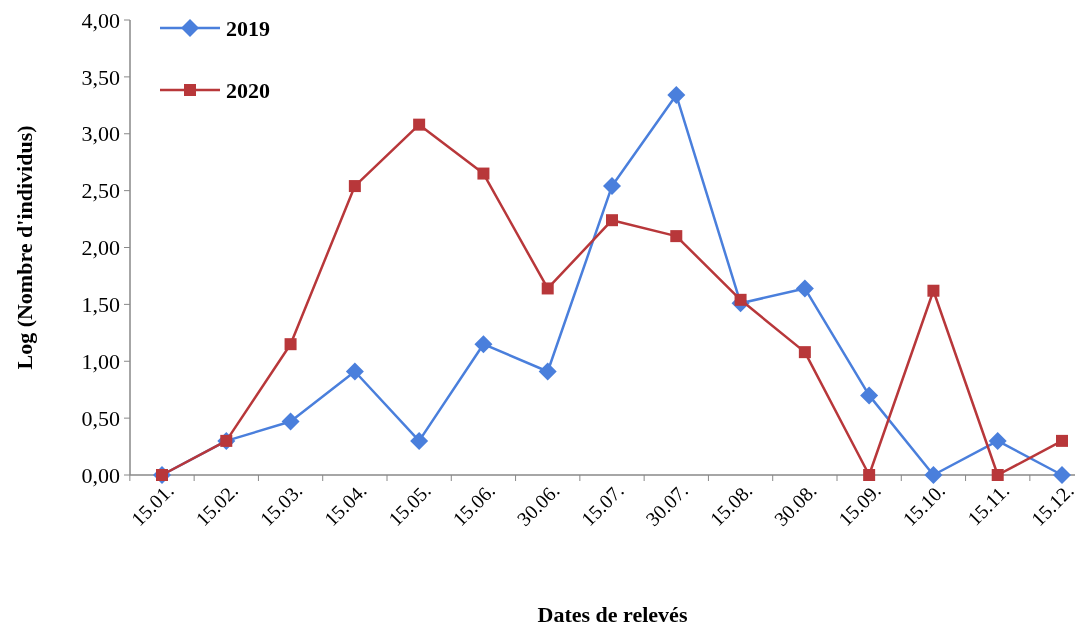  I want to click on x-axis-title: Dates de relevés, so click(612, 614).